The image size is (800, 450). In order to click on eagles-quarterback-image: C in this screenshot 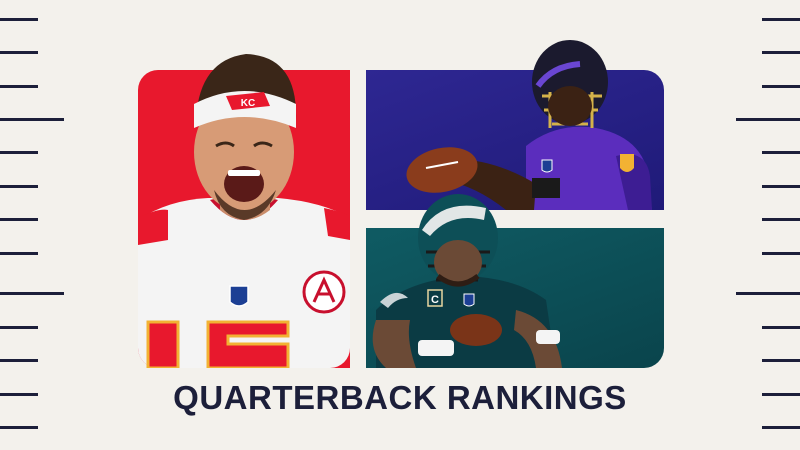, I will do `click(467, 281)`.